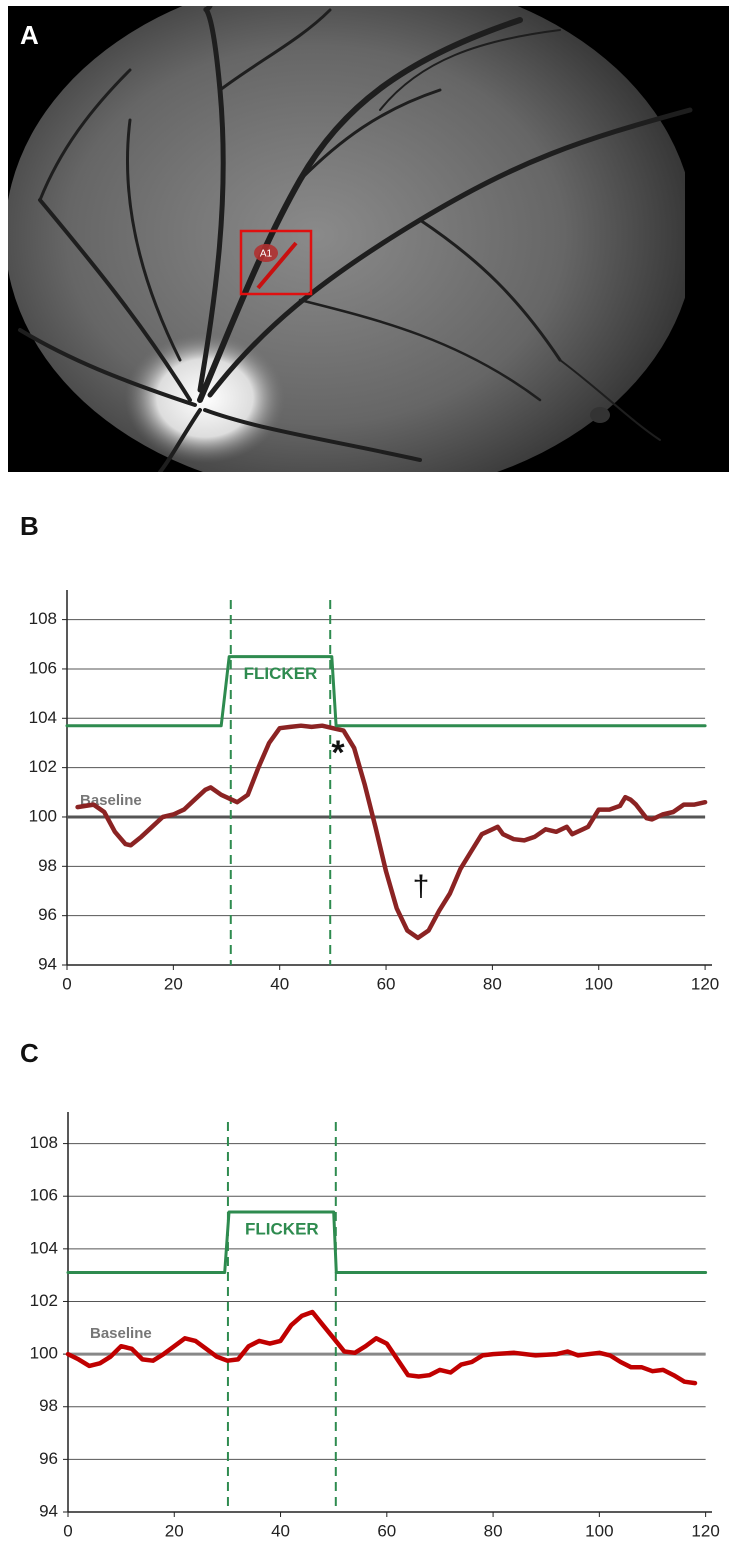  I want to click on panel-label: A, so click(29, 35).